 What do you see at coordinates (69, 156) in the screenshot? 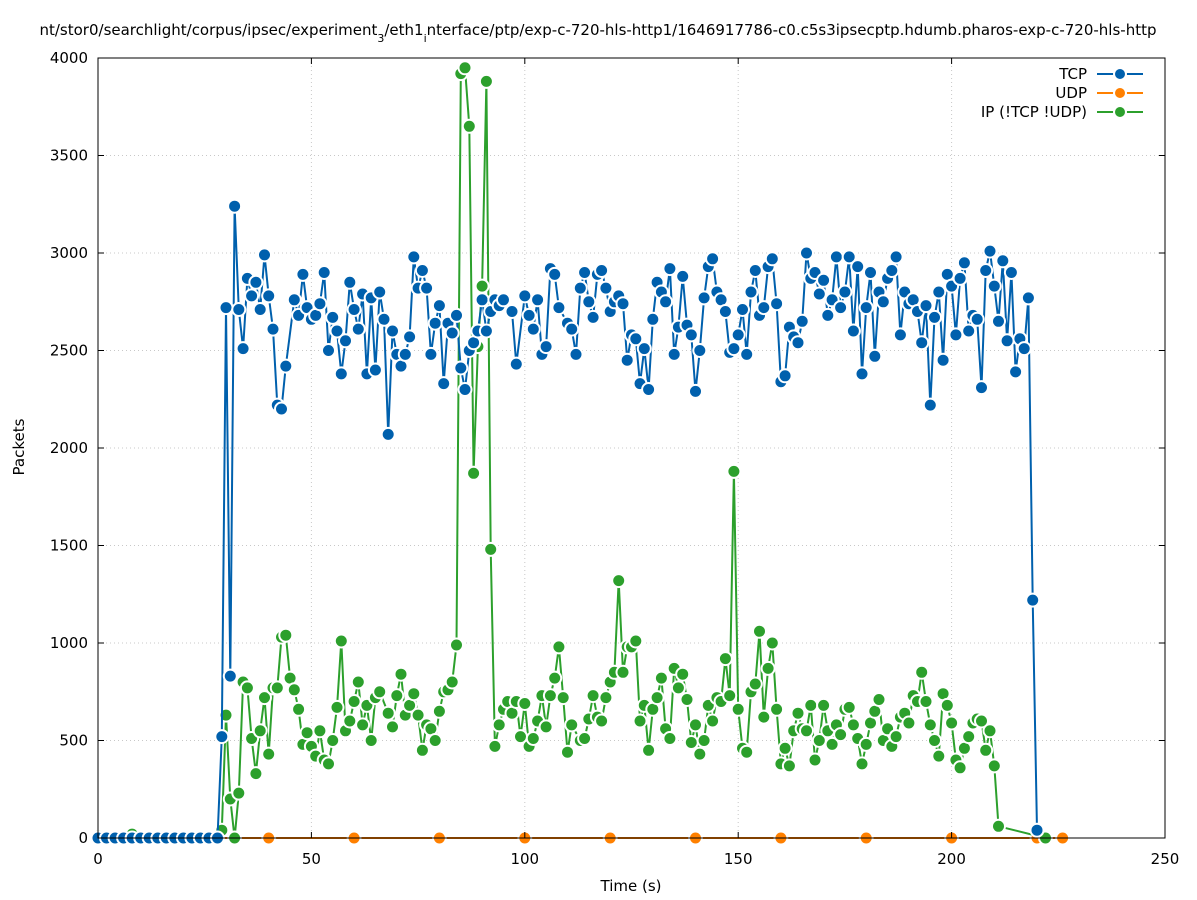
I see `y-tick-label: 3500` at bounding box center [69, 156].